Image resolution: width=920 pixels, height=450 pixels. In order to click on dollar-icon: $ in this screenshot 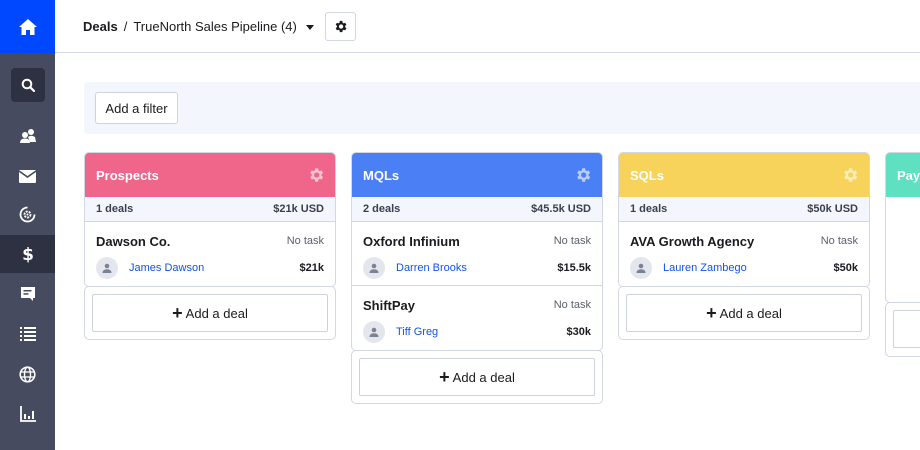, I will do `click(28, 254)`.